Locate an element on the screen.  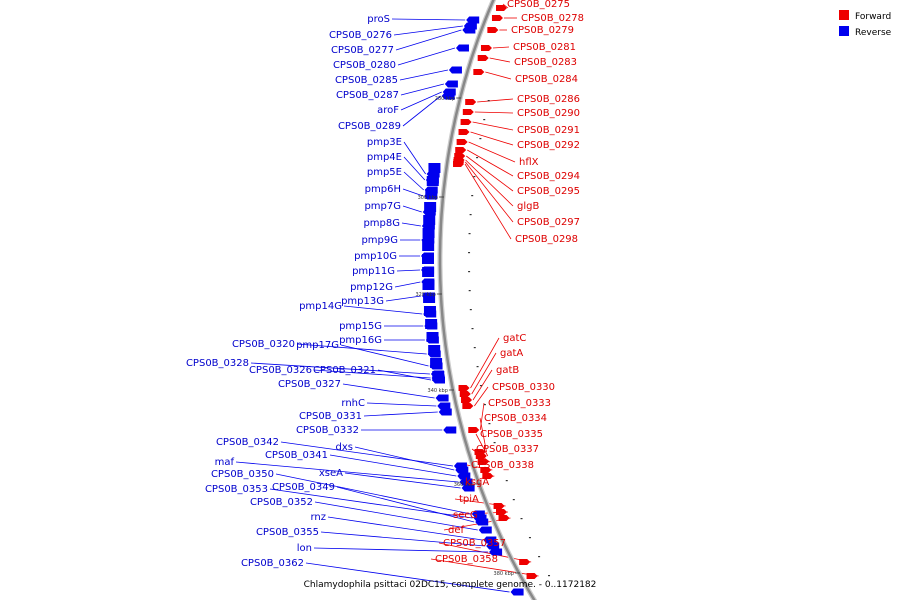
gene-label-tpia: tpiA is located at coordinates (469, 499).